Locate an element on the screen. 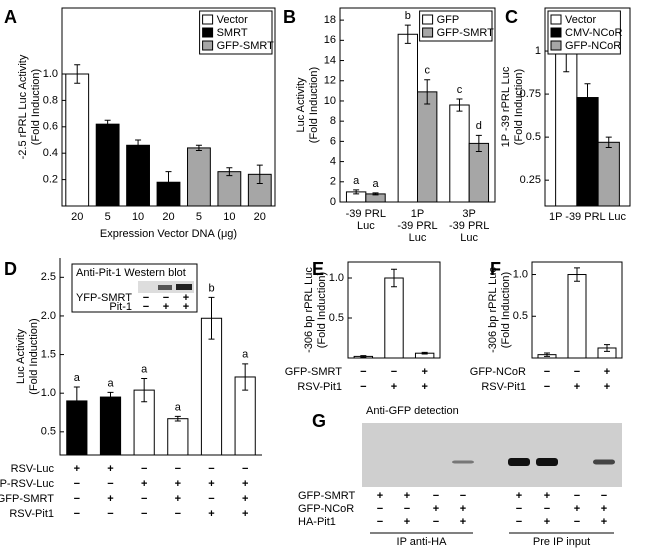 The width and height of the screenshot is (647, 552). panel-letter: A is located at coordinates (10, 17).